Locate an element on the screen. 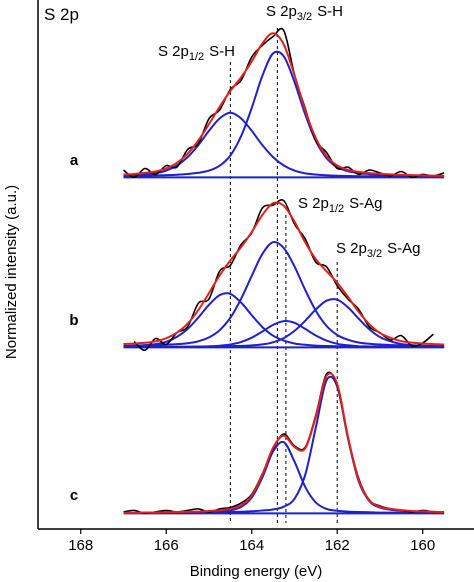 Image resolution: width=474 pixels, height=582 pixels. y-axis-label: Normalized intensity (a.u.) is located at coordinates (11, 272).